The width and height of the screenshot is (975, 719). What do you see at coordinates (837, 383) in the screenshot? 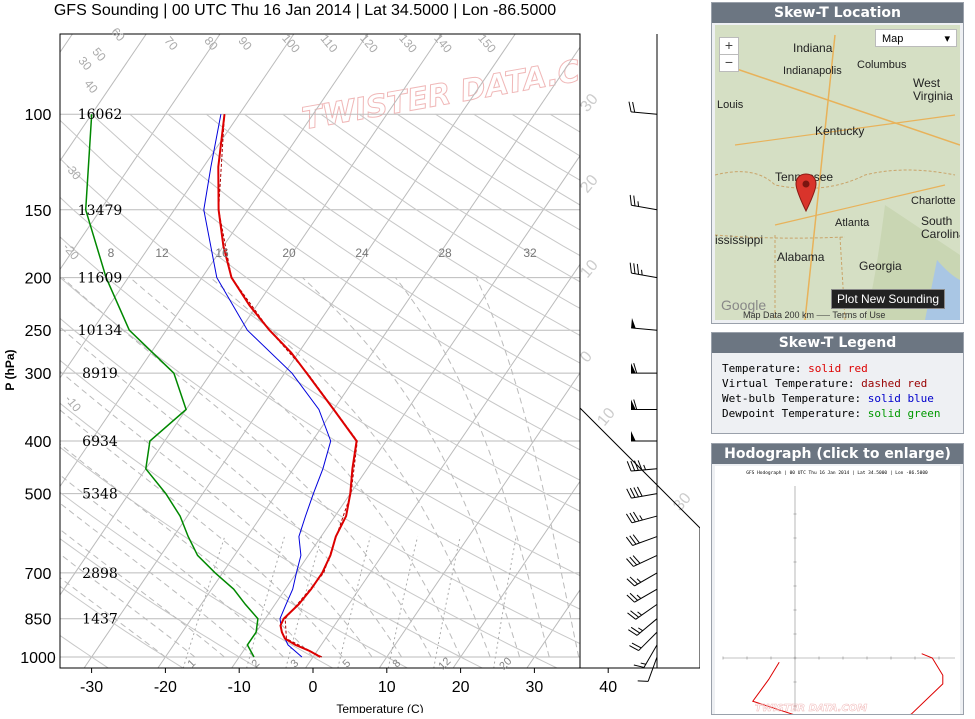
I see `legend-item-virtual-temperature: Virtual Temperature: dashed red` at bounding box center [837, 383].